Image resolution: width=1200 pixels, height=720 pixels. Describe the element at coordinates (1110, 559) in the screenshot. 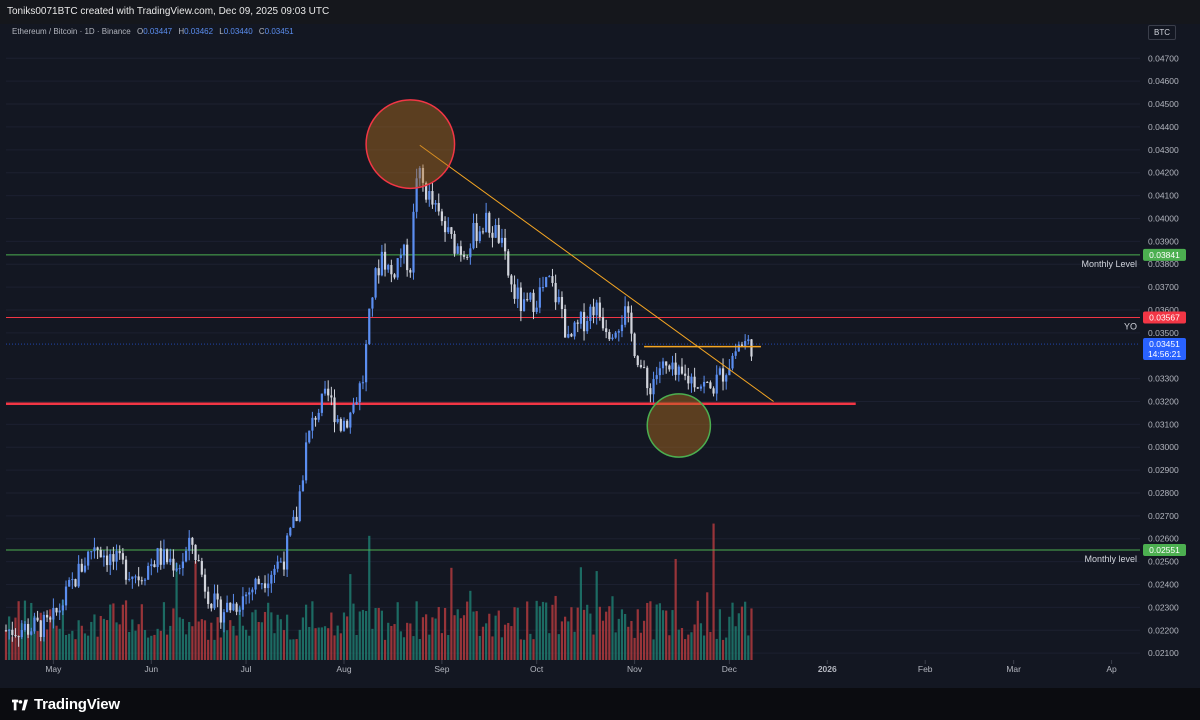

I see `level-label: Monthly level` at that location.